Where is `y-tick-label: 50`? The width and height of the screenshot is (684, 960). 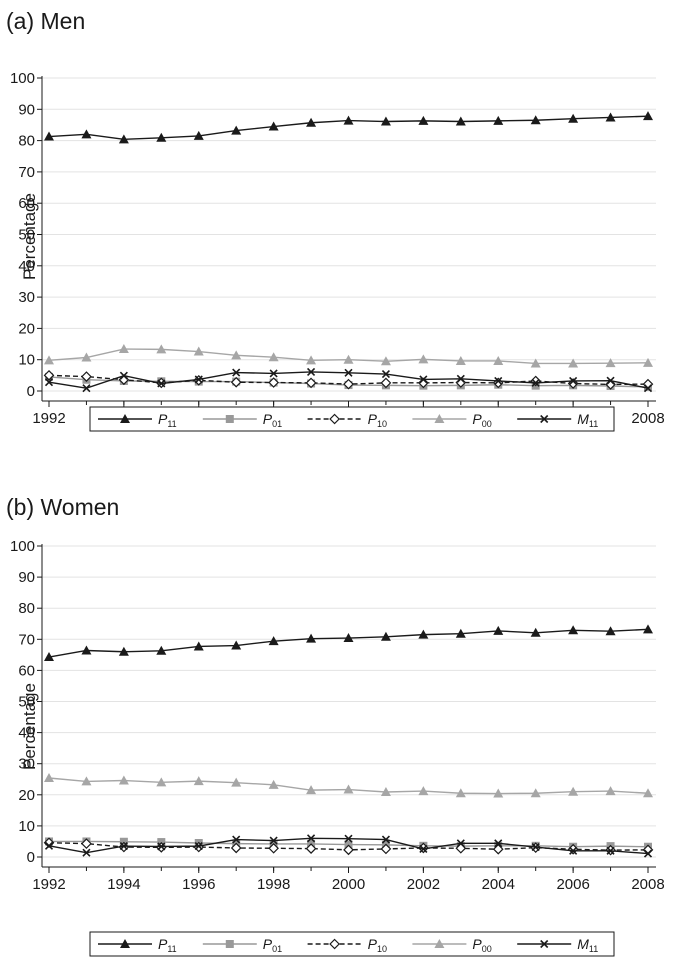
y-tick-label: 50 is located at coordinates (26, 235).